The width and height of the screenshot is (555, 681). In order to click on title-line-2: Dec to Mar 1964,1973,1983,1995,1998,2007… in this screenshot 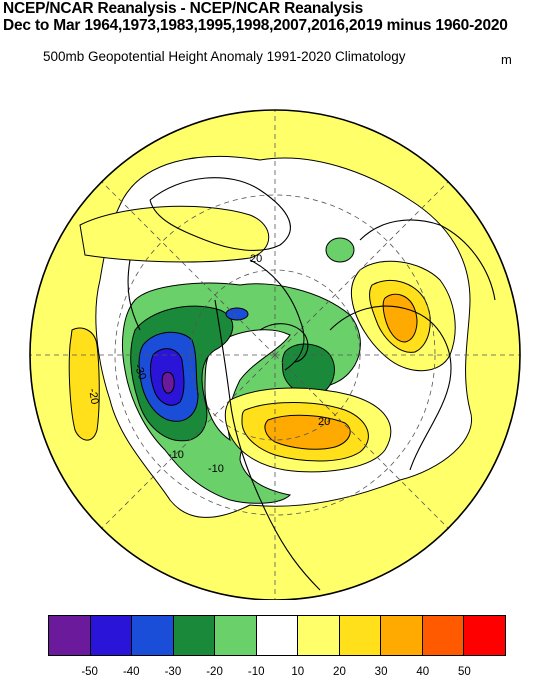, I will do `click(255, 25)`.